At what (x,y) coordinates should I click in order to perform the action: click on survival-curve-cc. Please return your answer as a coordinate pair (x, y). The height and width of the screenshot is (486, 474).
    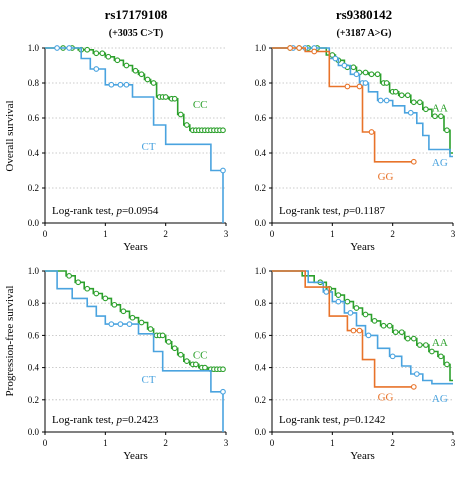
    Looking at the image, I should click on (135, 89).